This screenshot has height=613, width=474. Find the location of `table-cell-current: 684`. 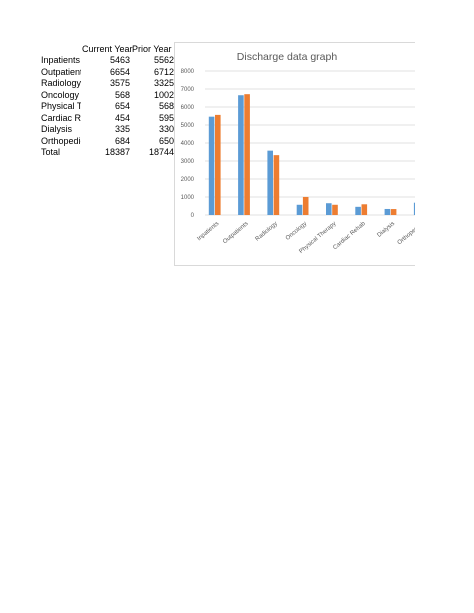

table-cell-current: 684 is located at coordinates (122, 140).